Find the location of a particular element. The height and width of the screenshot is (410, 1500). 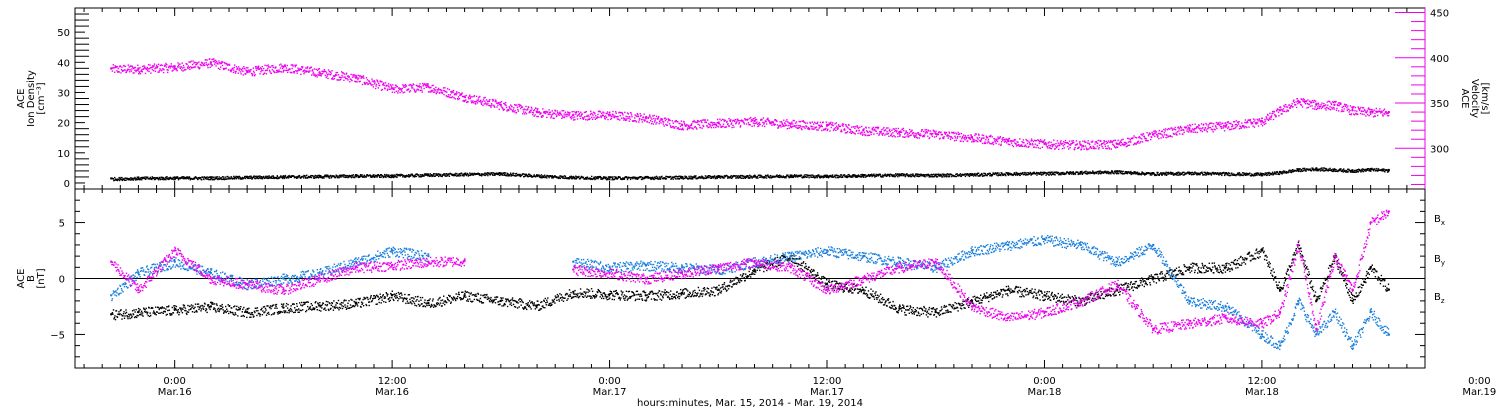

x-tick-label-time: 0:00 is located at coordinates (174, 381).